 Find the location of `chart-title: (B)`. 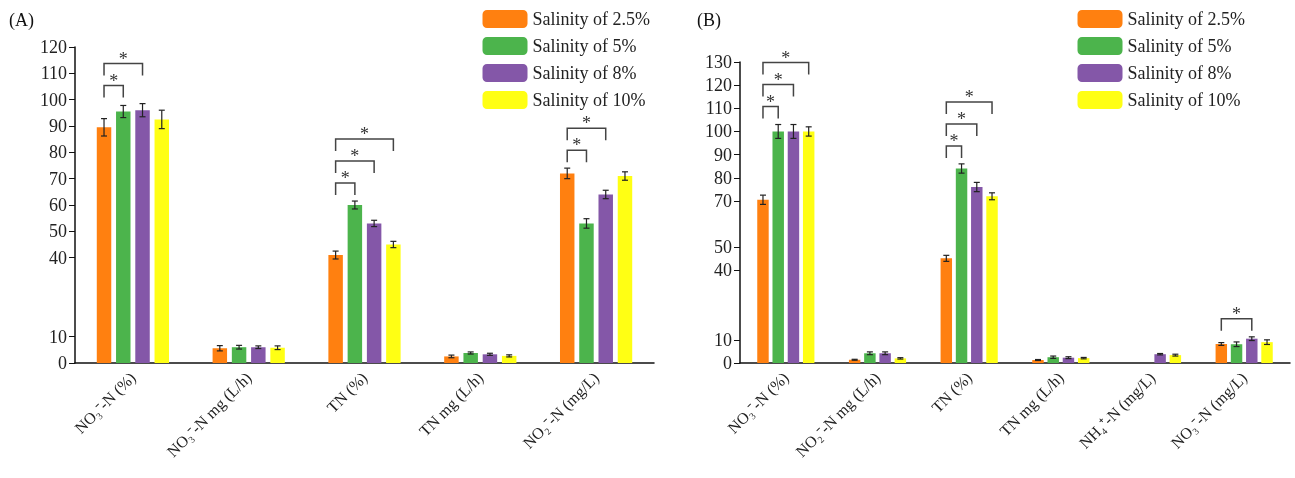

chart-title: (B) is located at coordinates (709, 20).